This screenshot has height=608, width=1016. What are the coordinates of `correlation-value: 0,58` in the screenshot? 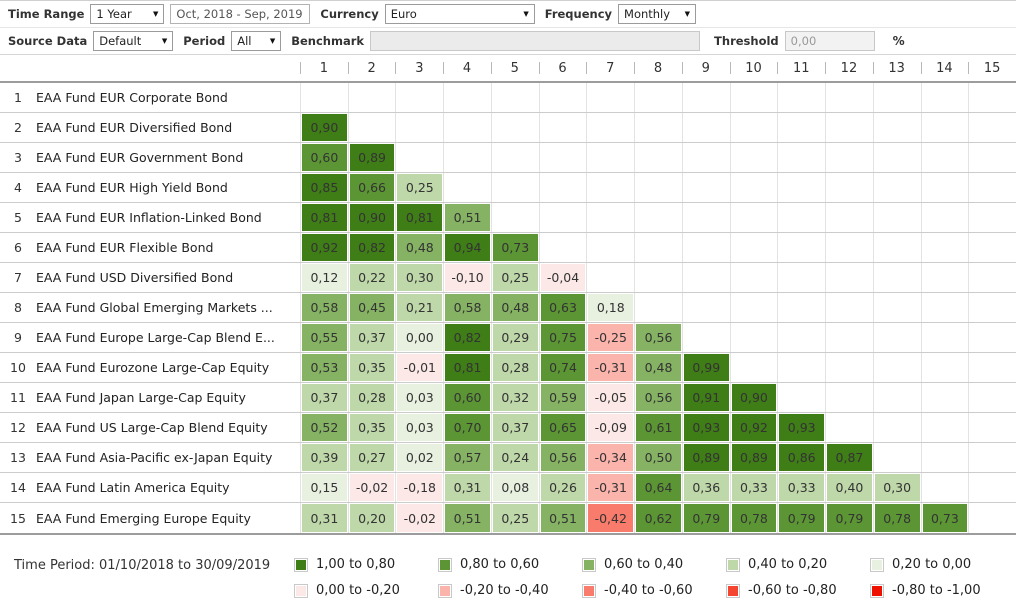 It's located at (324, 307).